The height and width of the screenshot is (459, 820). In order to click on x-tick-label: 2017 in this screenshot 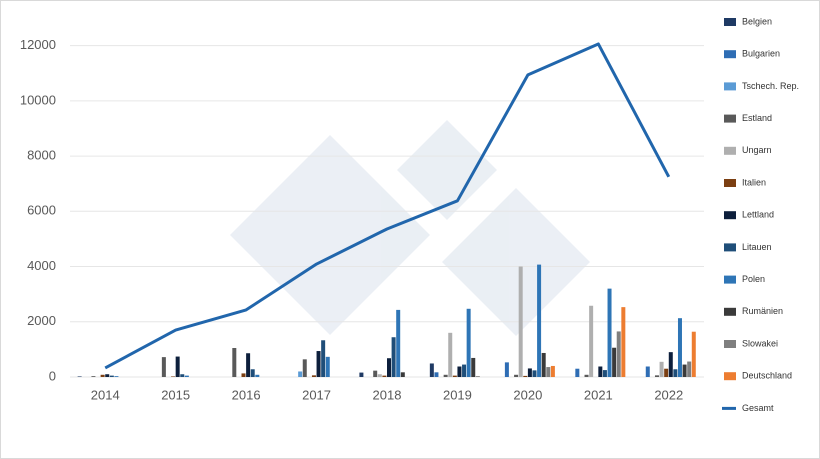, I will do `click(316, 394)`.